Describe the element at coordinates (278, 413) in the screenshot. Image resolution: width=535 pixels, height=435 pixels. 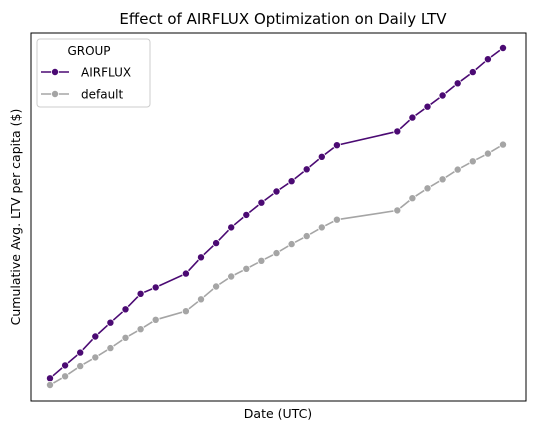
I see `x-axis-label: Date (UTC)` at that location.